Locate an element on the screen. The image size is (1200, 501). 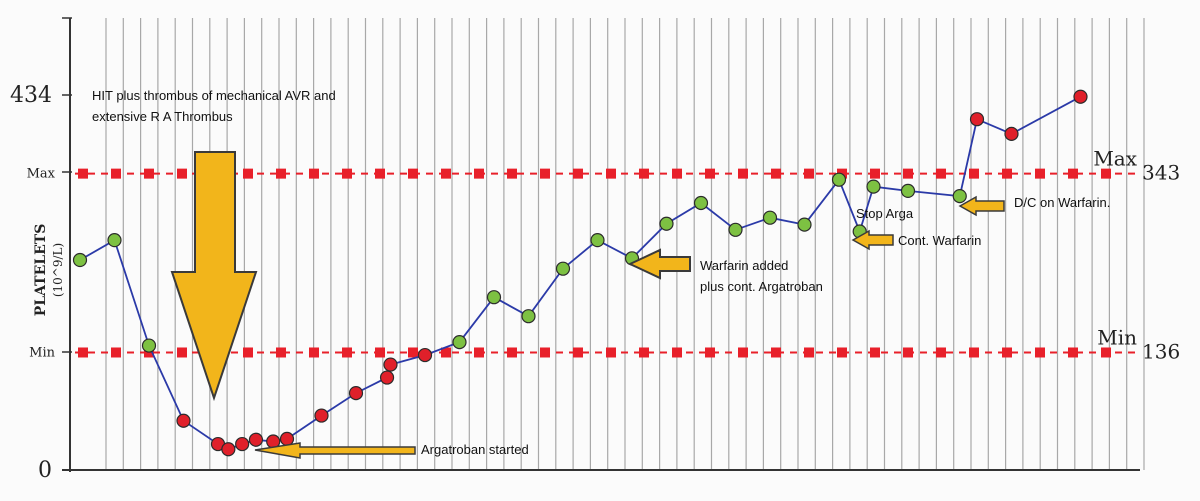
y-tick-label-1: Max is located at coordinates (41, 174).